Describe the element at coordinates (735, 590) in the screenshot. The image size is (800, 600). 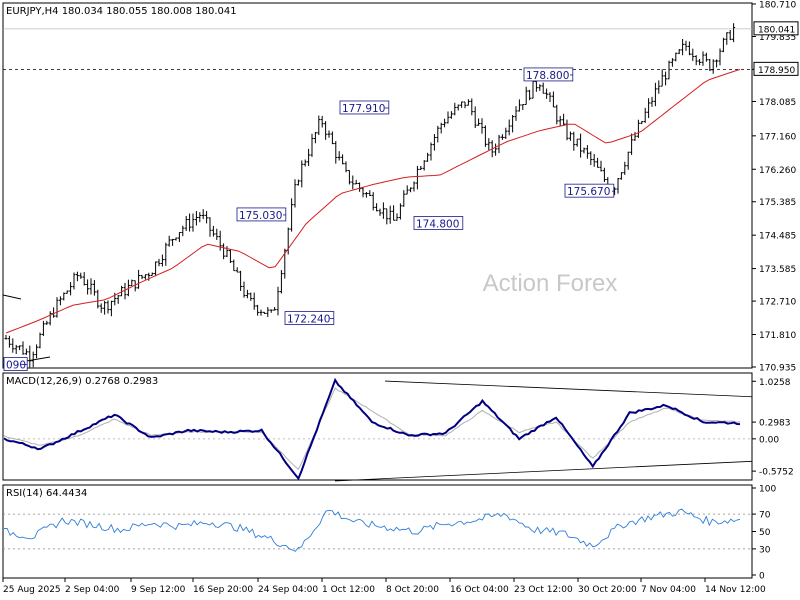
I see `x-tick-label: 14 Nov 12:00` at that location.